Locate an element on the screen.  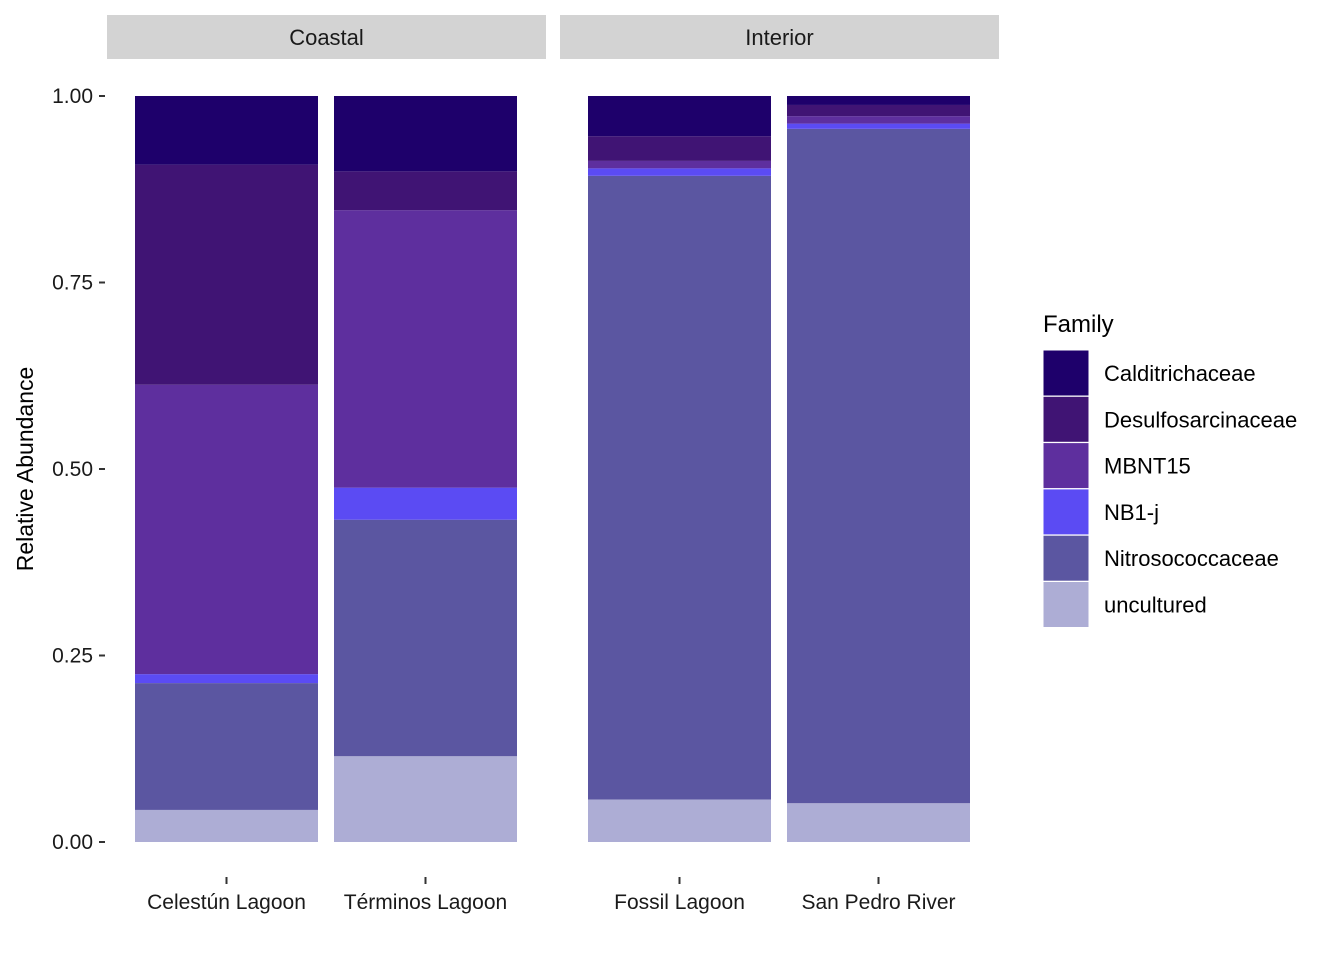
x-tick-label: Términos Lagoon is located at coordinates (425, 902).